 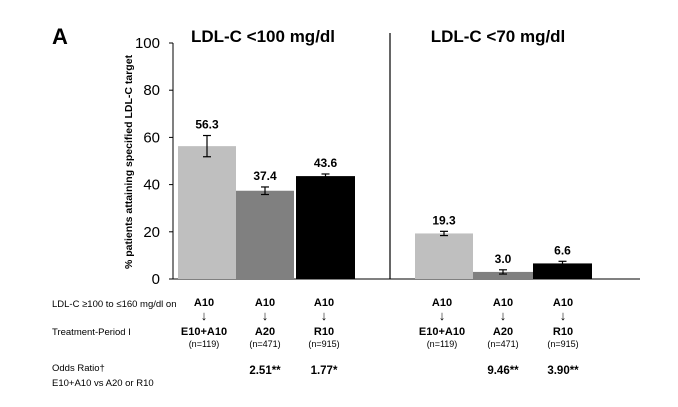 I want to click on value-label: 3.0, so click(x=503, y=259).